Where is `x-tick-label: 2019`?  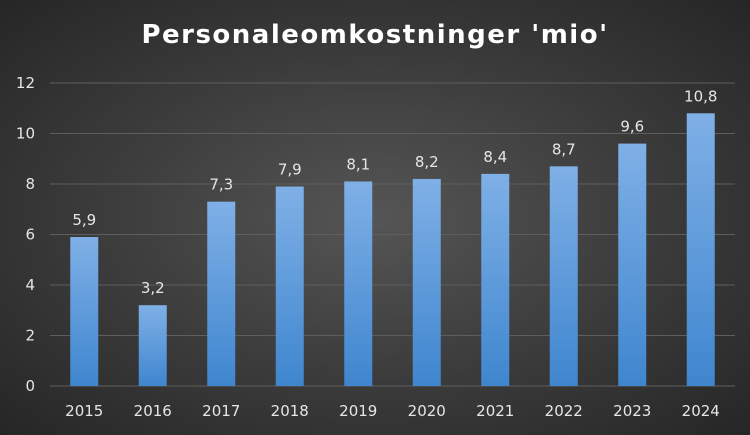 x-tick-label: 2019 is located at coordinates (358, 411).